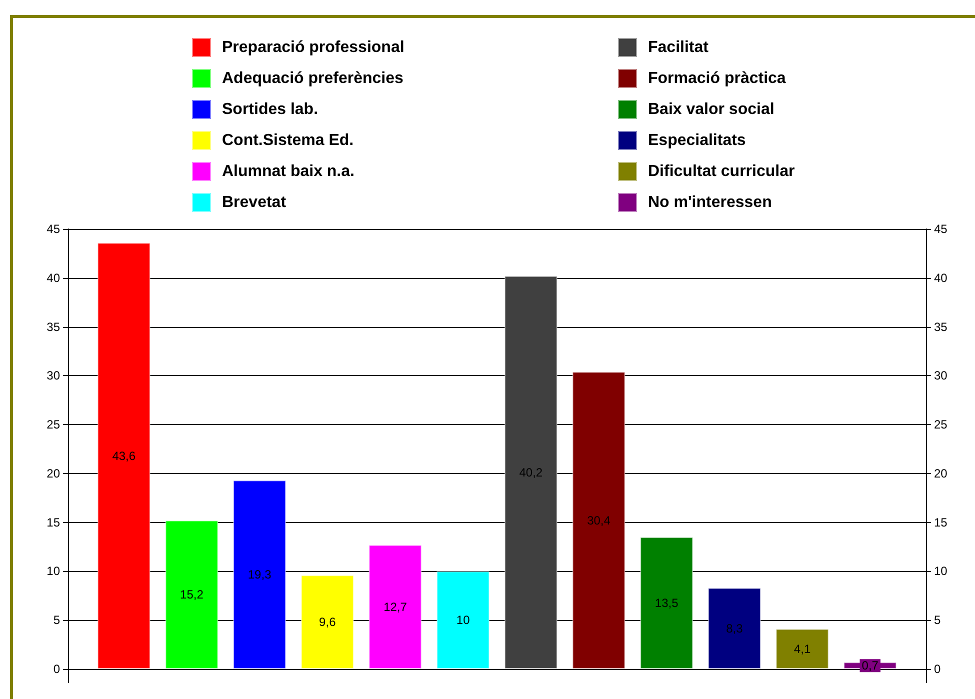 The width and height of the screenshot is (975, 699). What do you see at coordinates (53, 375) in the screenshot?
I see `y-tick-label: 30` at bounding box center [53, 375].